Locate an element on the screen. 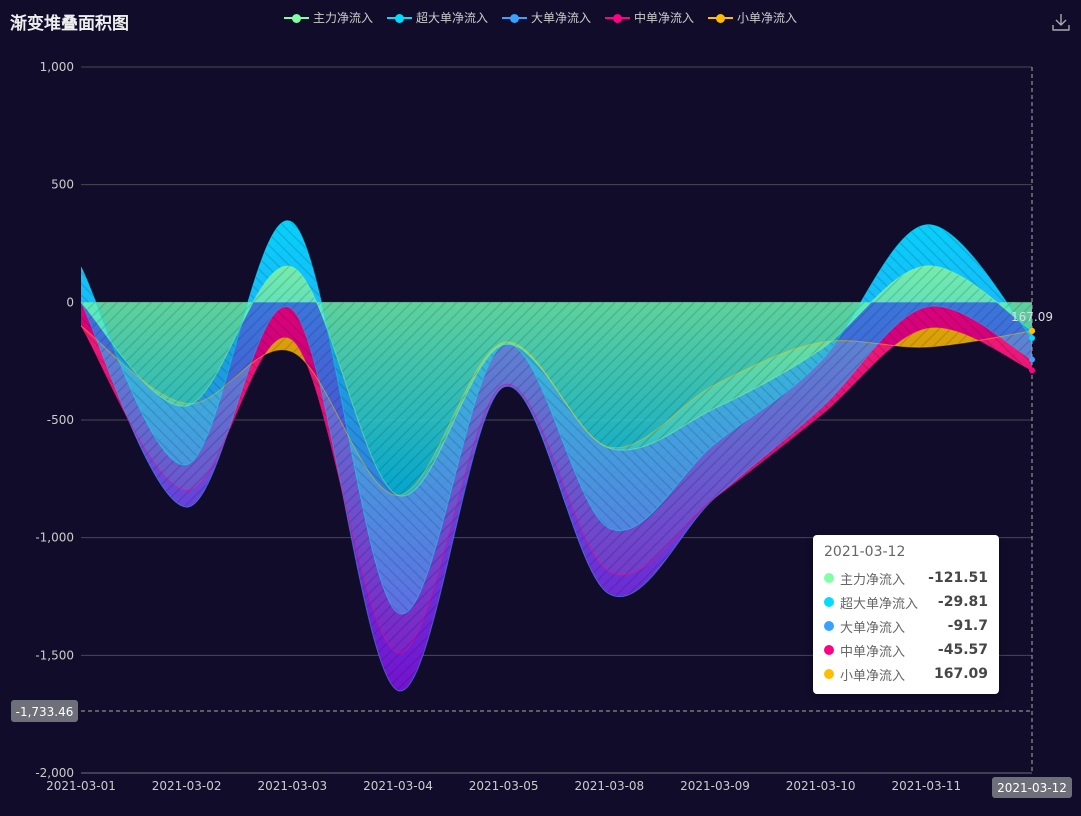  svg-text: -1,733.46 is located at coordinates (45, 712).